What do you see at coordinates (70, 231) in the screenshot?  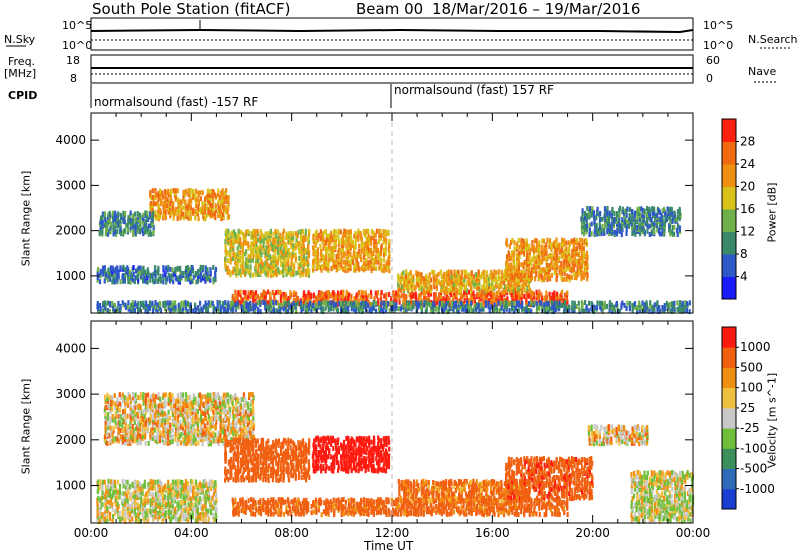 I see `ytick-label: 2000` at bounding box center [70, 231].